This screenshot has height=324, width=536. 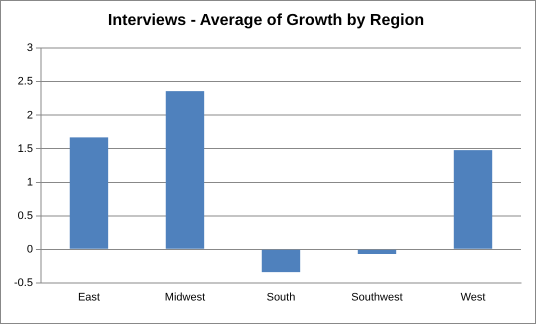 What do you see at coordinates (29, 115) in the screenshot?
I see `y-tick-label: 2` at bounding box center [29, 115].